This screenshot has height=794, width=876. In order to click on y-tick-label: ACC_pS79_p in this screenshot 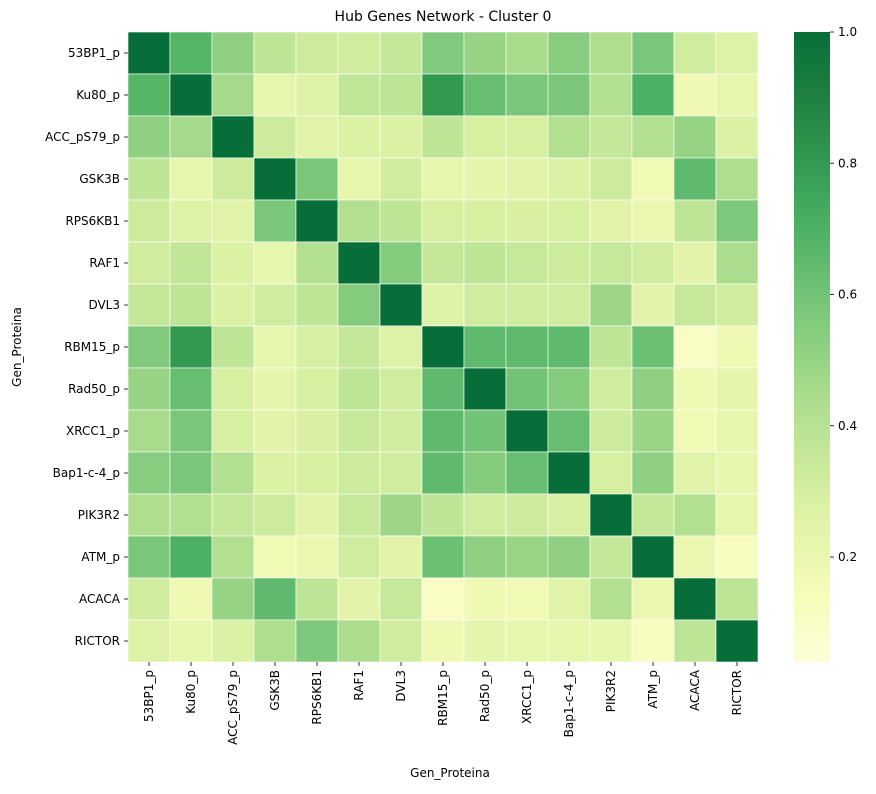, I will do `click(82, 137)`.